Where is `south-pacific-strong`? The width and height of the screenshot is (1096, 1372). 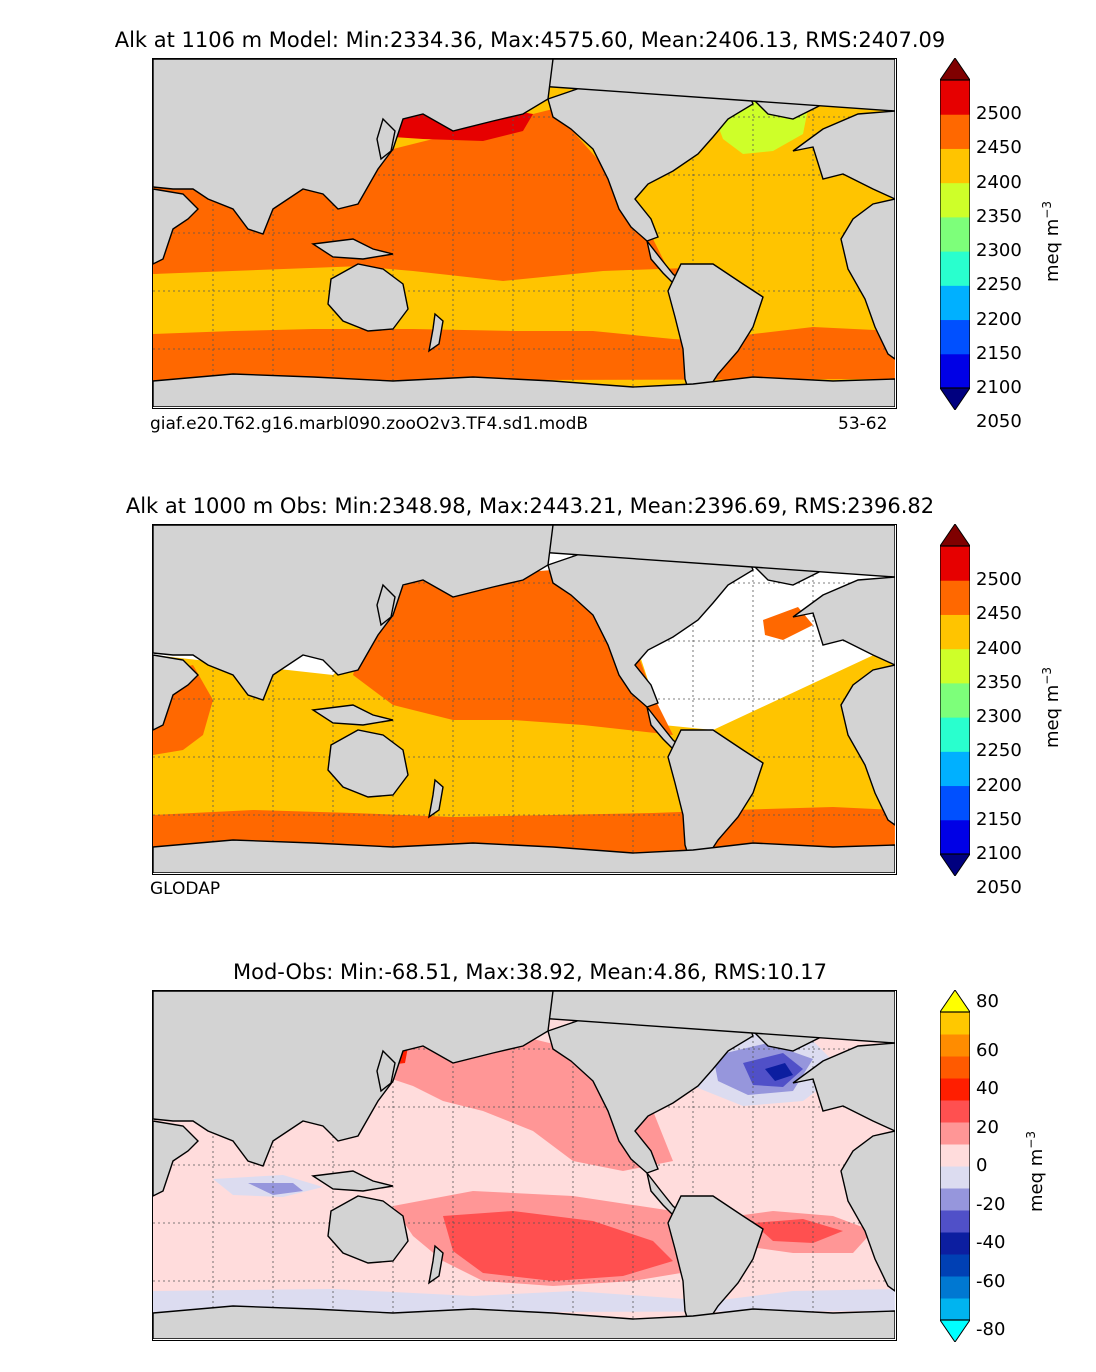
south-pacific-strong is located at coordinates (558, 1246).